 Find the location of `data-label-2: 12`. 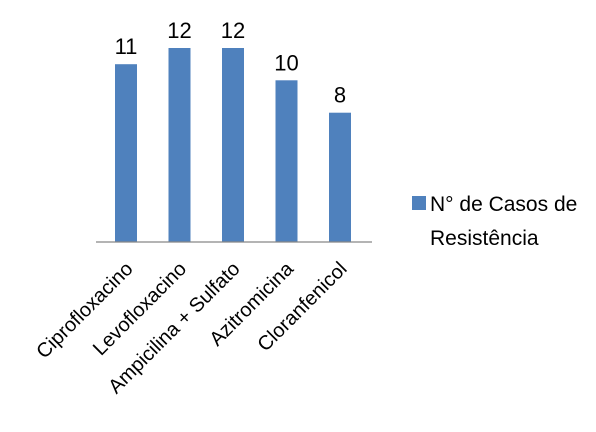

data-label-2: 12 is located at coordinates (233, 30).